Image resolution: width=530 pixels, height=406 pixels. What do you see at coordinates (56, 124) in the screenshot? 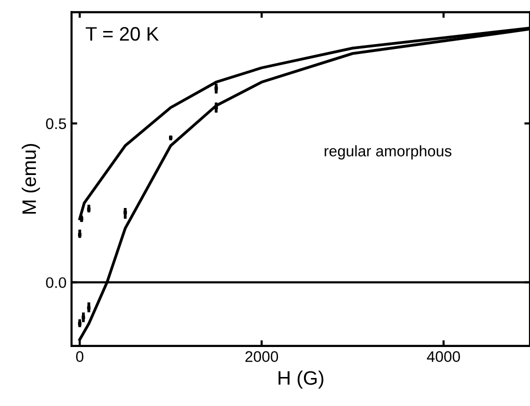
I see `y-tick-label: 0.5` at bounding box center [56, 124].